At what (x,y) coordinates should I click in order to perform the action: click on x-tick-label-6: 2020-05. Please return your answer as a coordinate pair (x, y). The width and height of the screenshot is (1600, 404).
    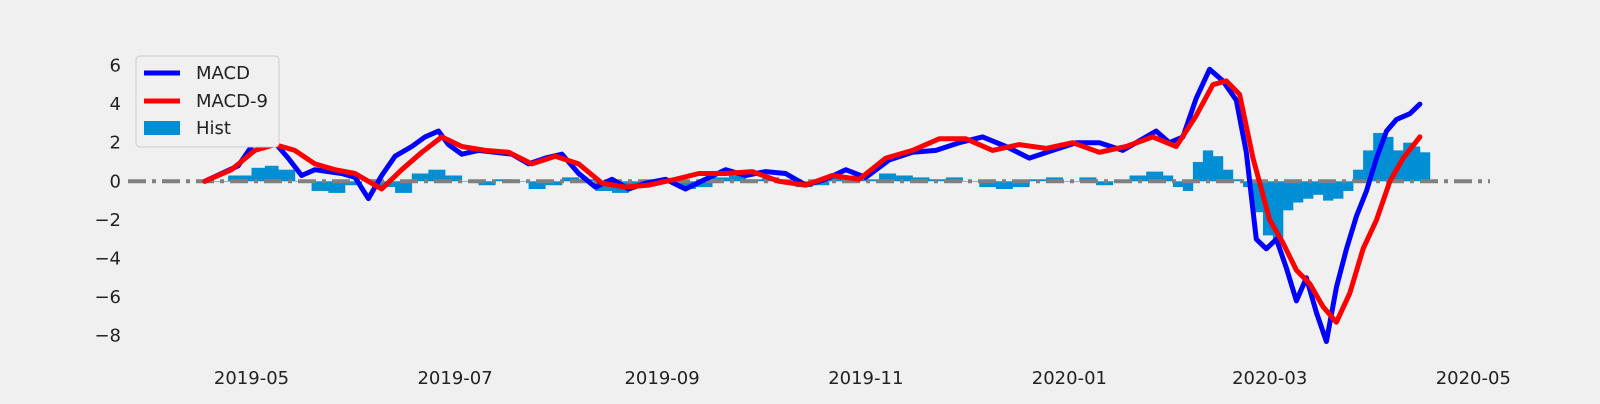
    Looking at the image, I should click on (1473, 378).